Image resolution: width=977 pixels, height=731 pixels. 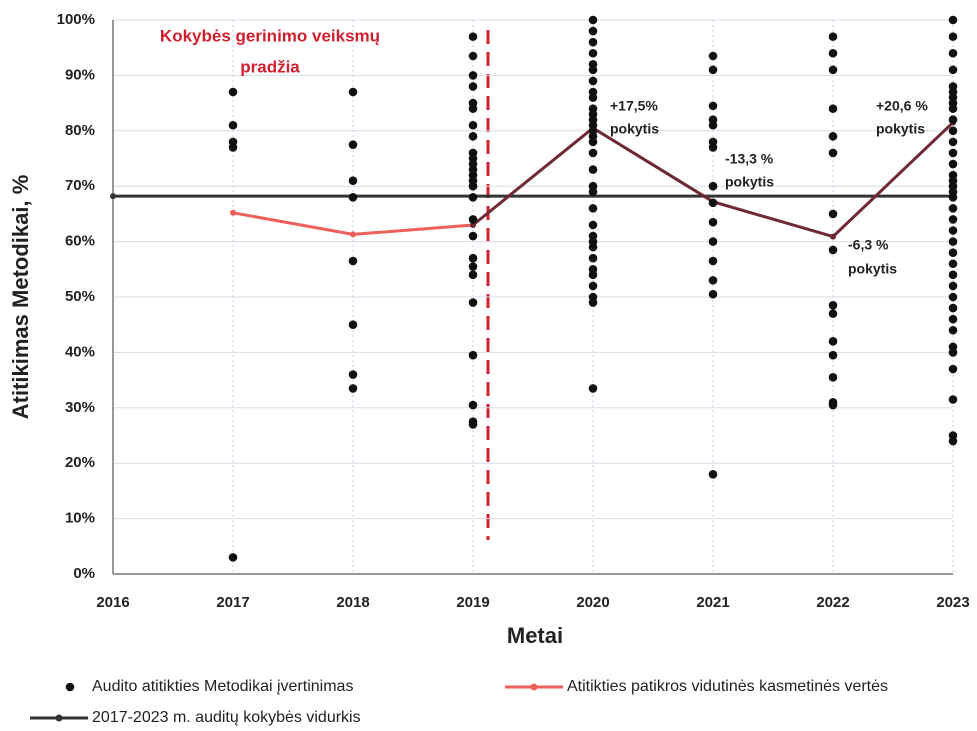 What do you see at coordinates (749, 159) in the screenshot?
I see `annotation: -13,3 %` at bounding box center [749, 159].